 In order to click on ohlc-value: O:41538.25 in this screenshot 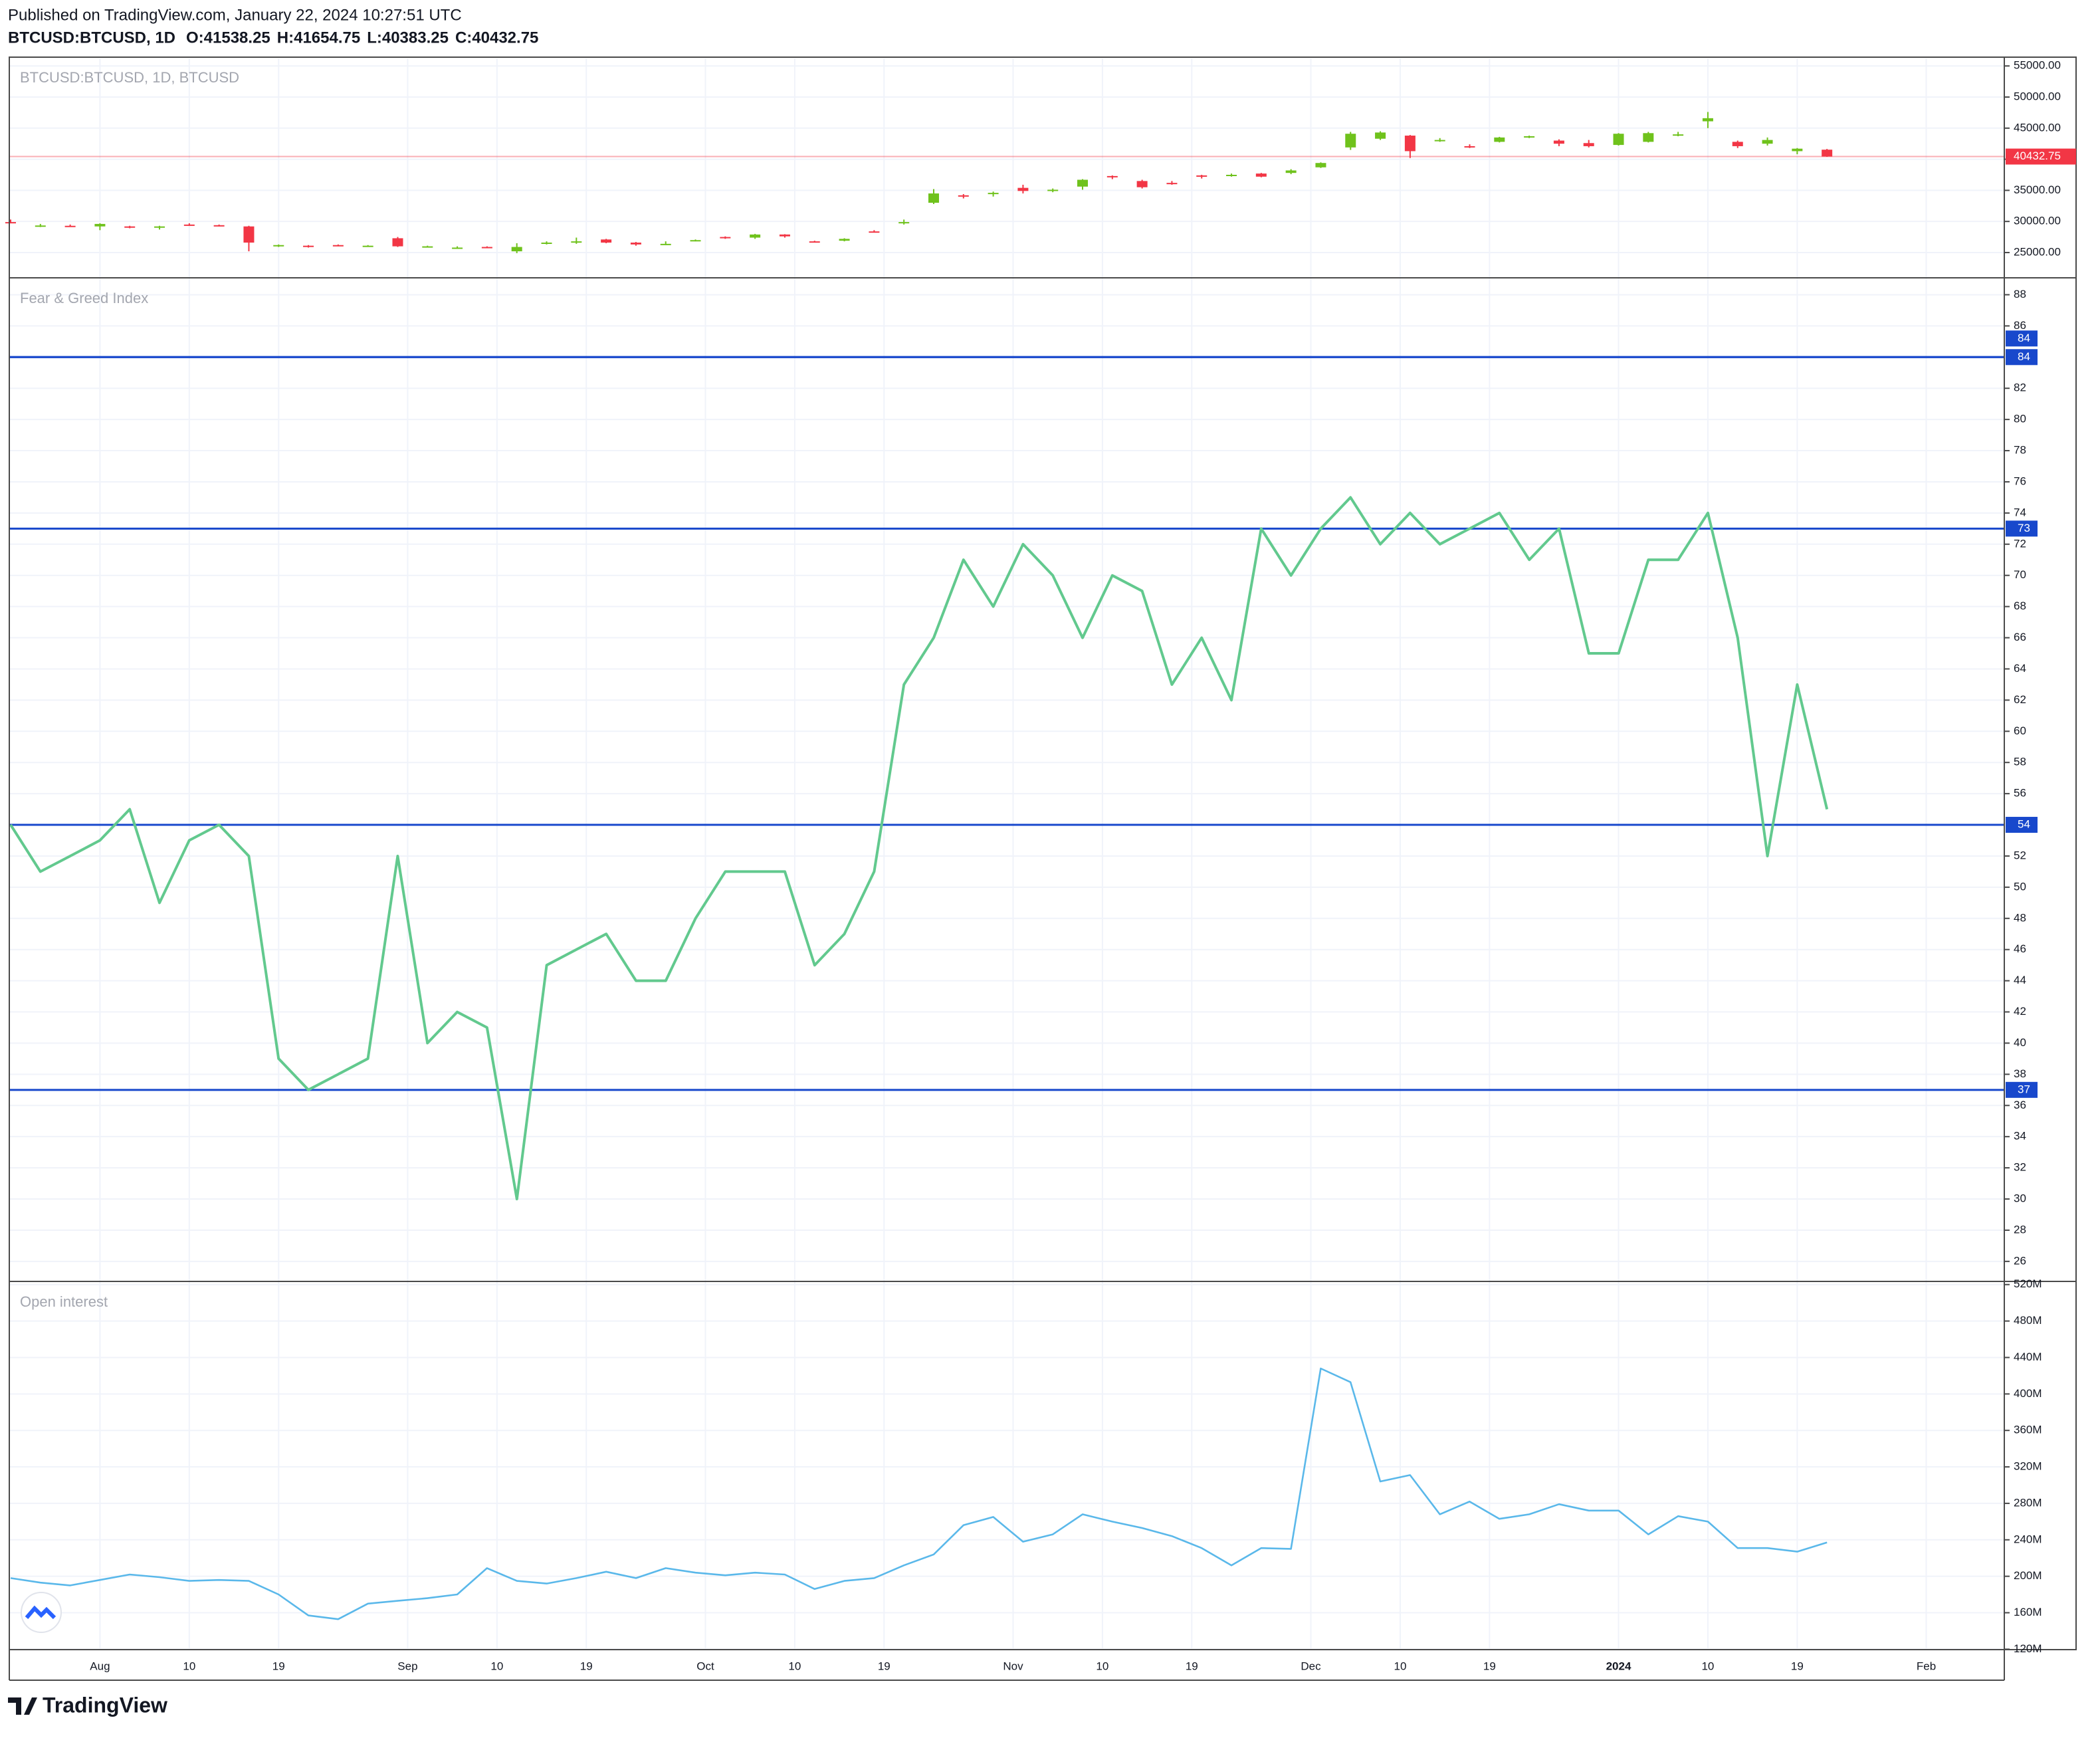, I will do `click(228, 38)`.